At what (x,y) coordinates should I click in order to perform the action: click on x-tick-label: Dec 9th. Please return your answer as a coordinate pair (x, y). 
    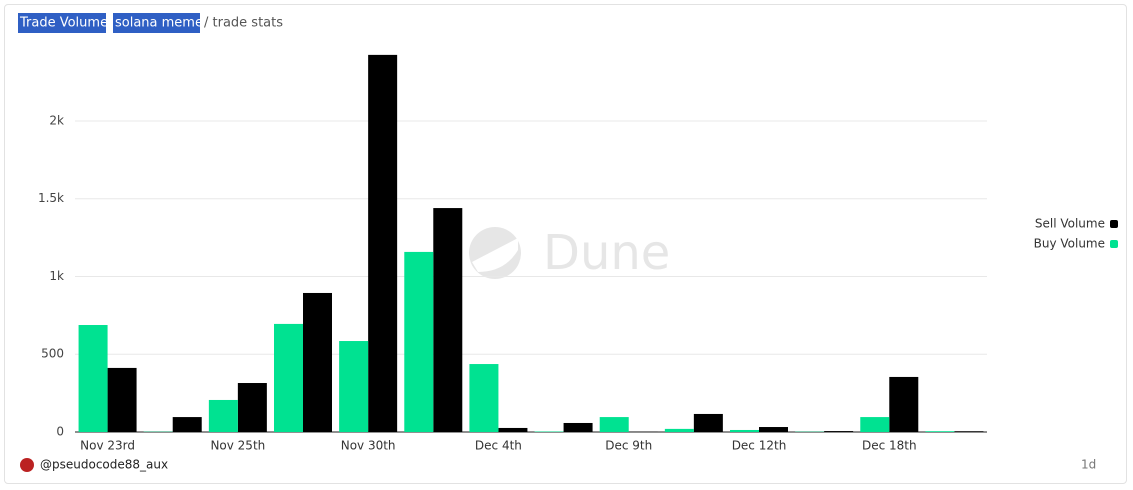
    Looking at the image, I should click on (628, 446).